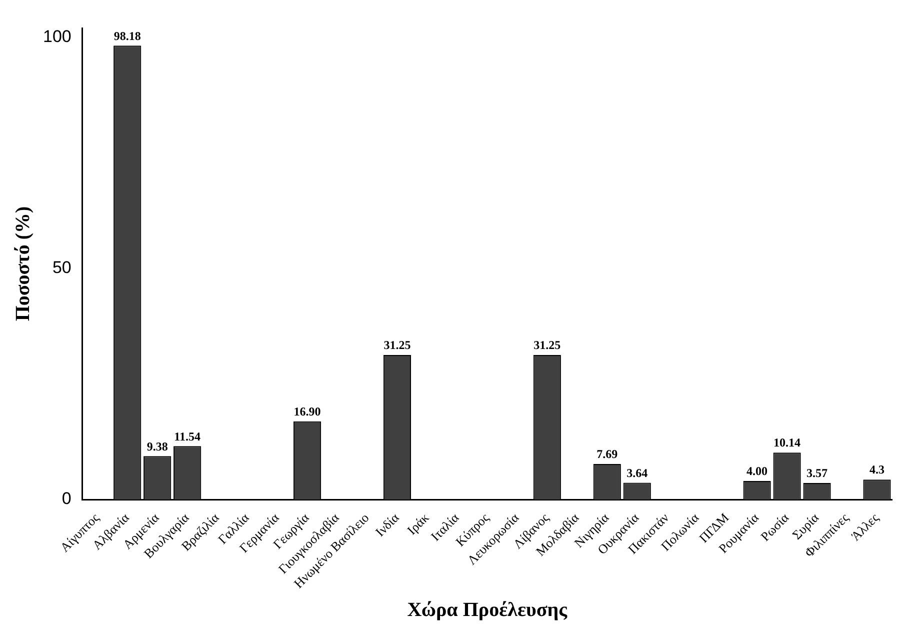 Image resolution: width=910 pixels, height=635 pixels. Describe the element at coordinates (787, 443) in the screenshot. I see `data-label: 10.14` at that location.